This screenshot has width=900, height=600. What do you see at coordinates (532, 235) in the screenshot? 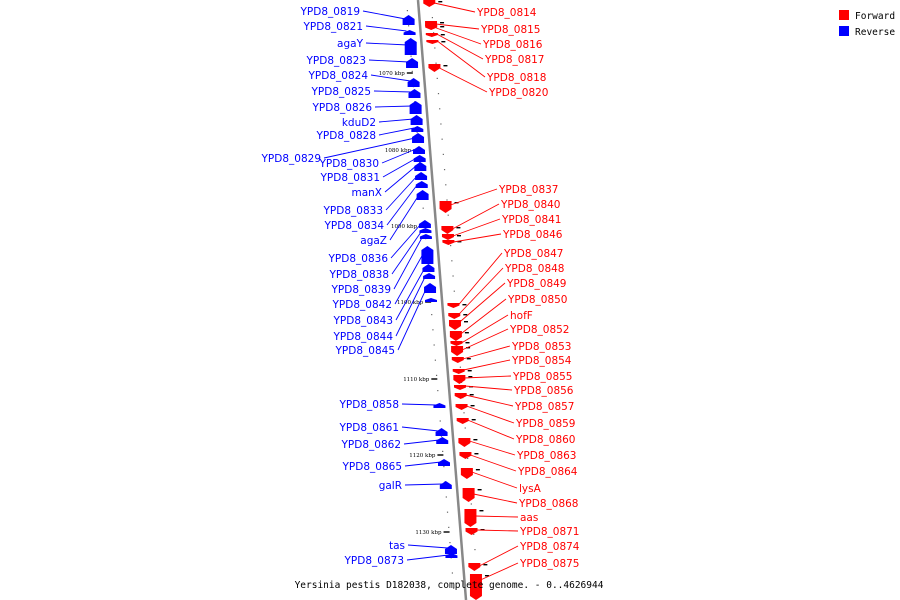
I see `gene-label-ypd8-0846: YPD8_0846` at bounding box center [532, 235].